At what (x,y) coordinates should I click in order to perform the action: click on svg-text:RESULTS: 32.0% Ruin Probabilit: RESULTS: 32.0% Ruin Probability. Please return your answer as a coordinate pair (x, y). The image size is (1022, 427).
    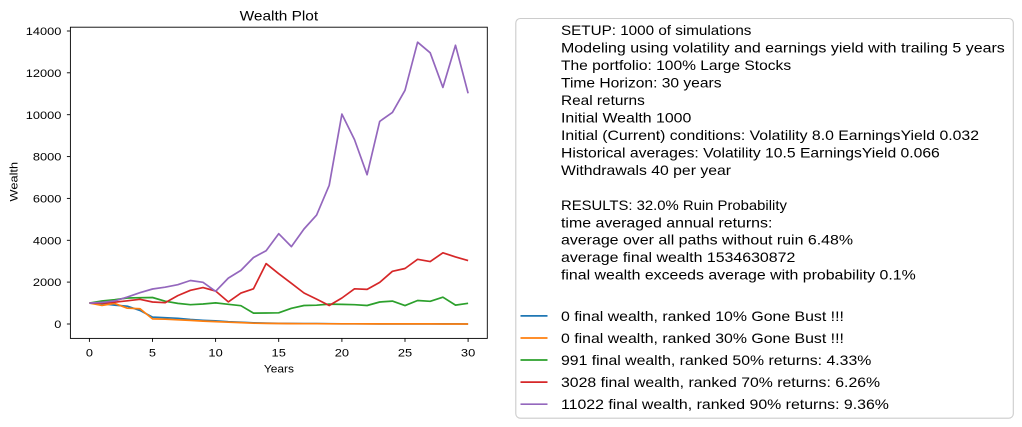
    Looking at the image, I should click on (674, 205).